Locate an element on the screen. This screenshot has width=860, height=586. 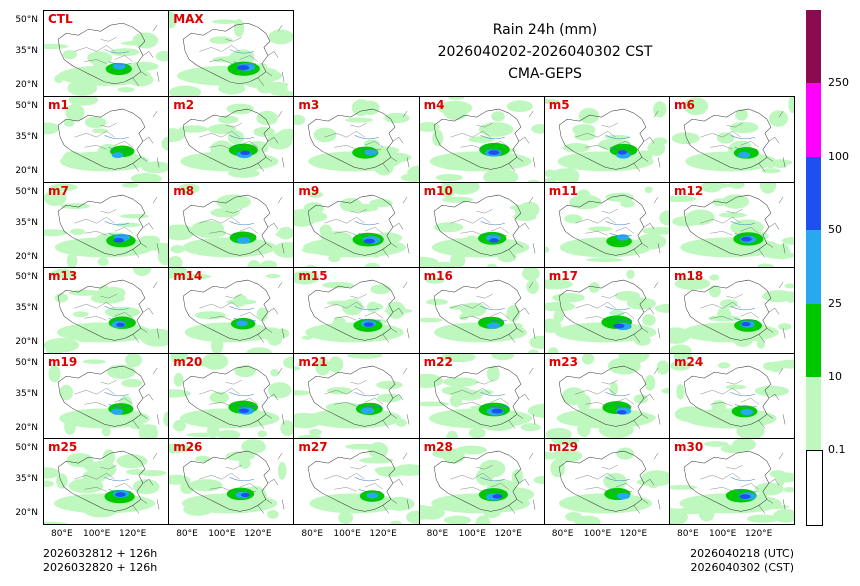
map-panel-m28: m28 is located at coordinates (481, 481).